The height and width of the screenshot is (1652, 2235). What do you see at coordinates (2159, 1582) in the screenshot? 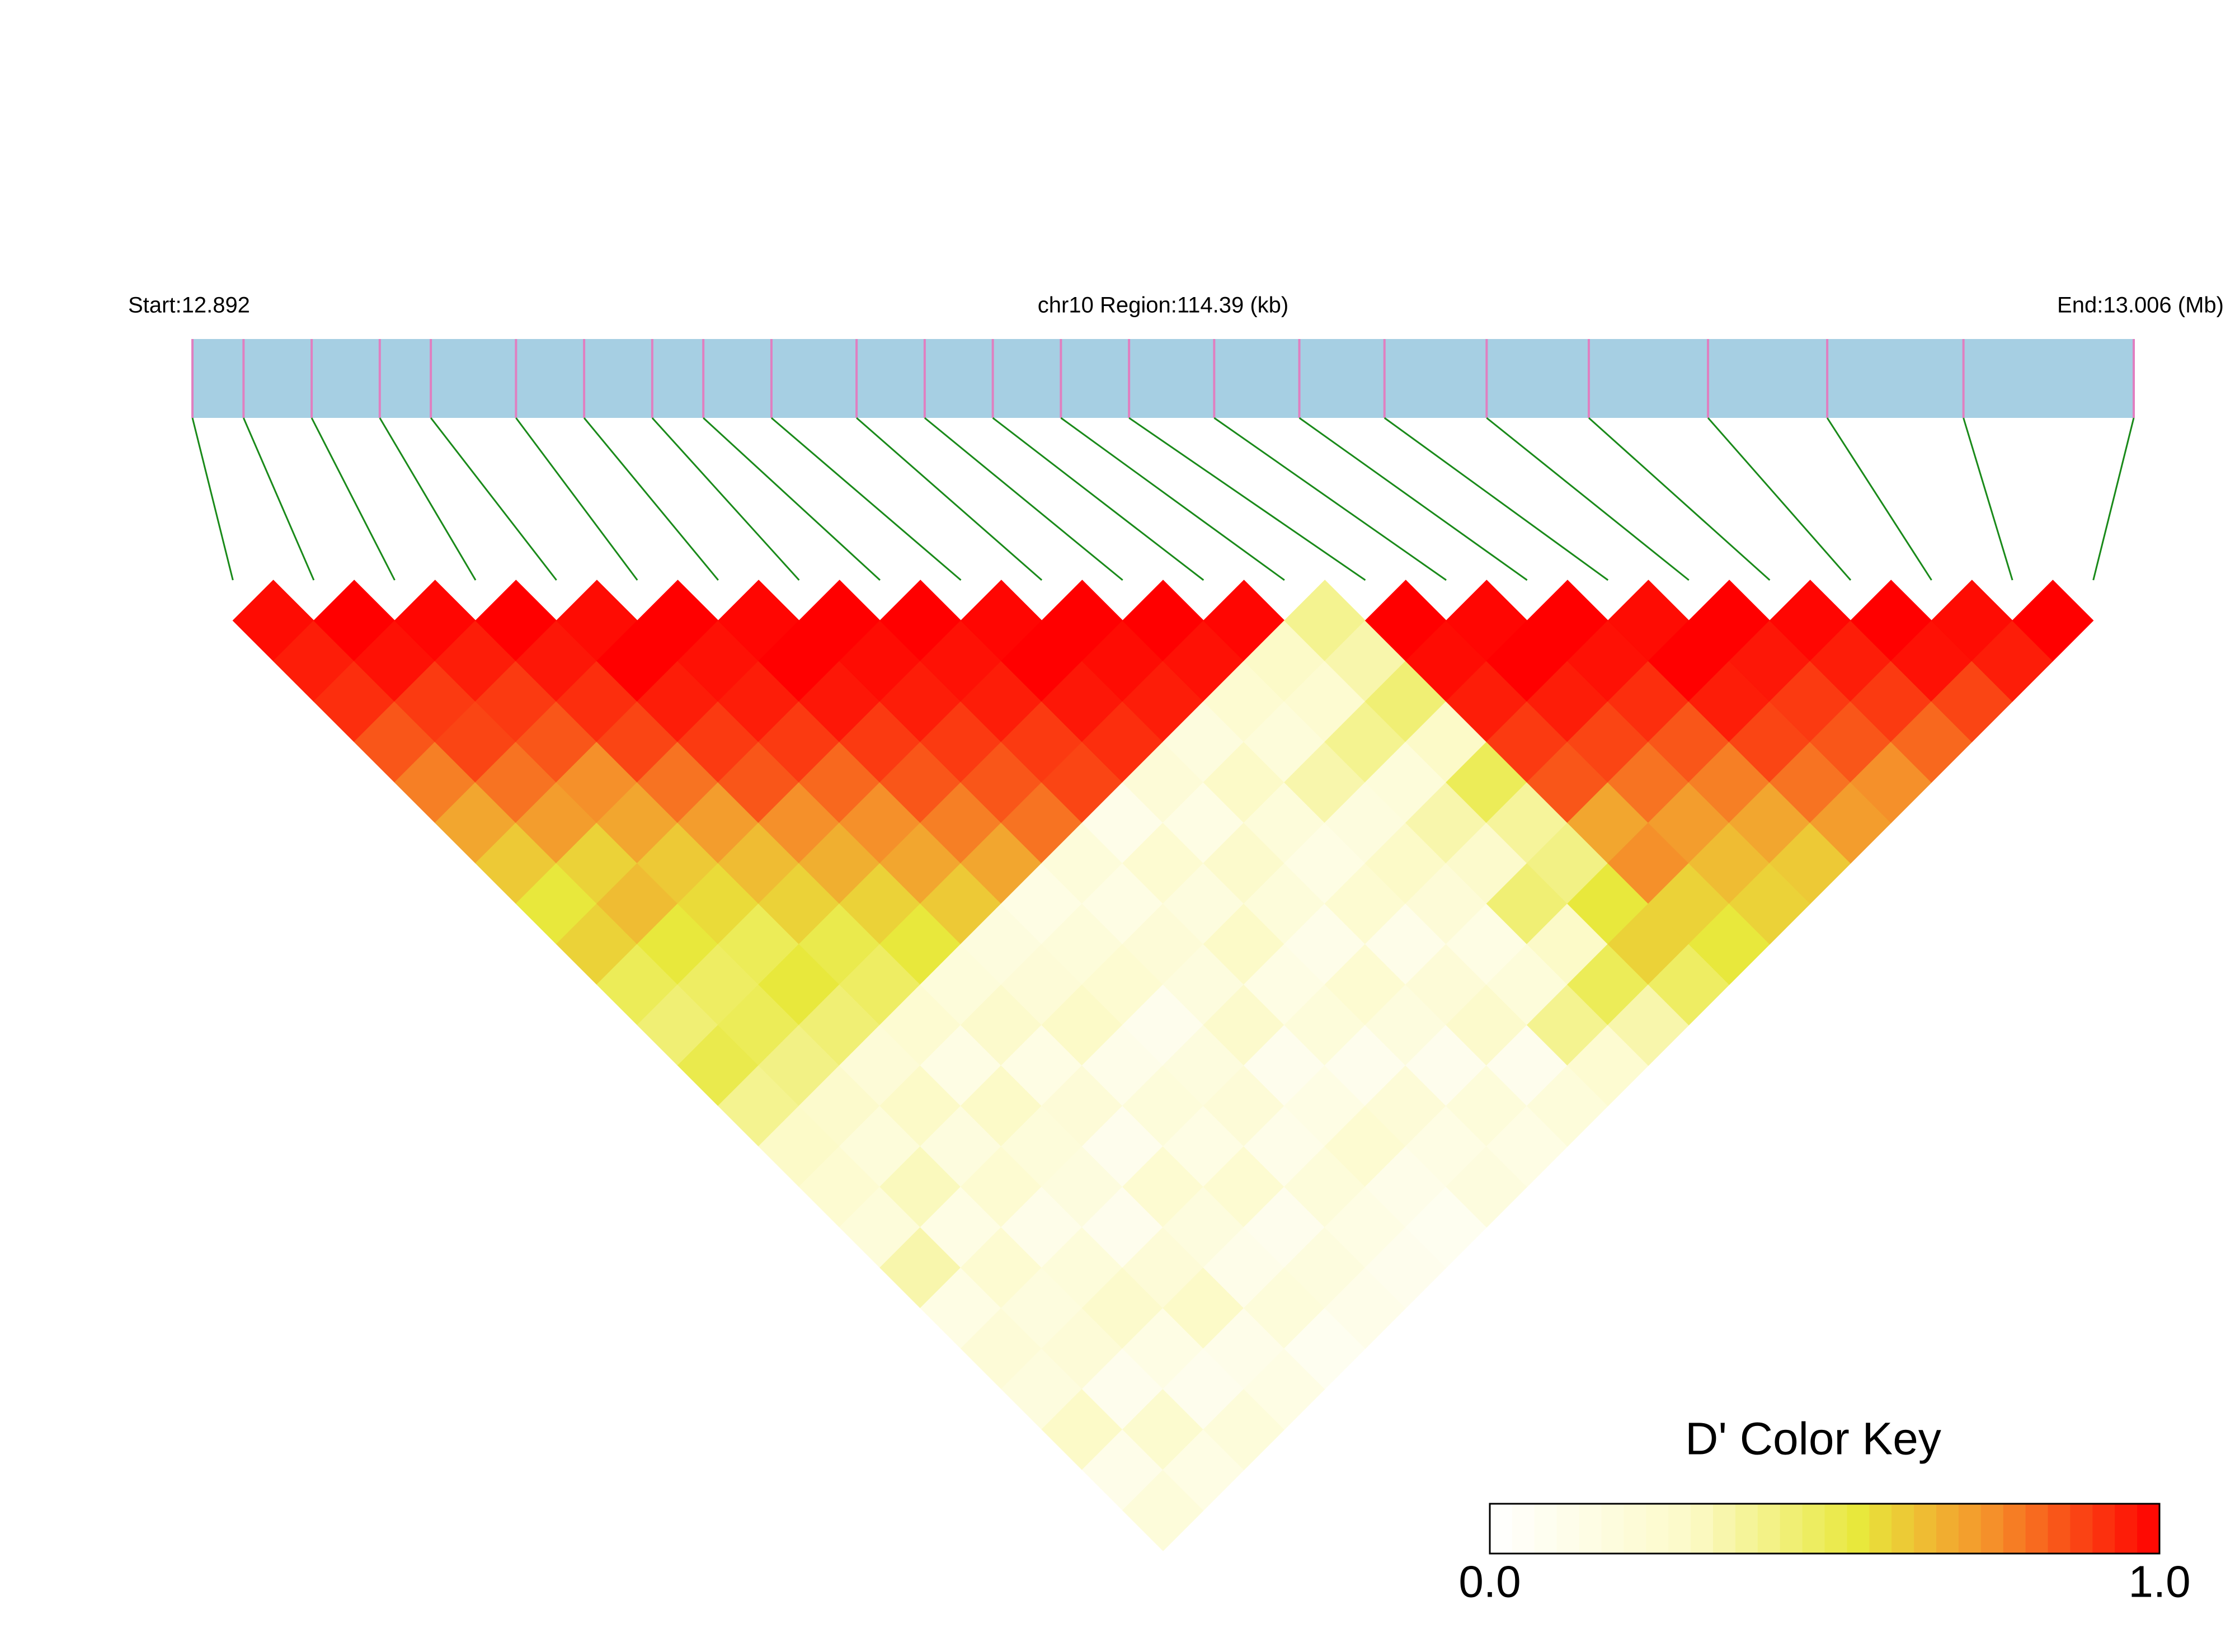
I see `color-key-tick-label: 1.0` at bounding box center [2159, 1582].